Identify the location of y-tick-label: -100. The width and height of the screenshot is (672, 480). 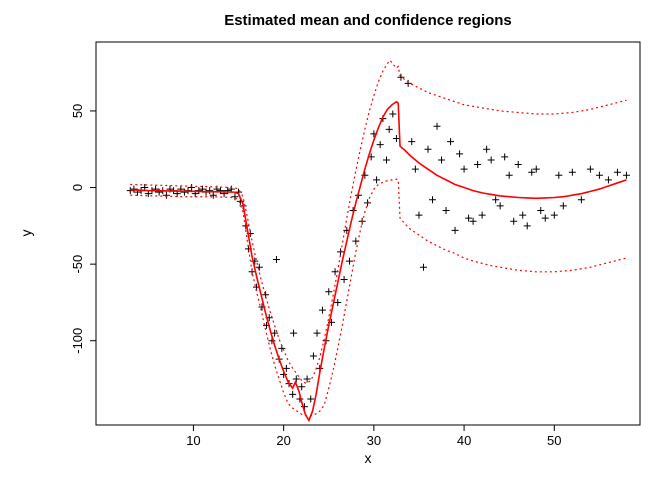
(77, 341).